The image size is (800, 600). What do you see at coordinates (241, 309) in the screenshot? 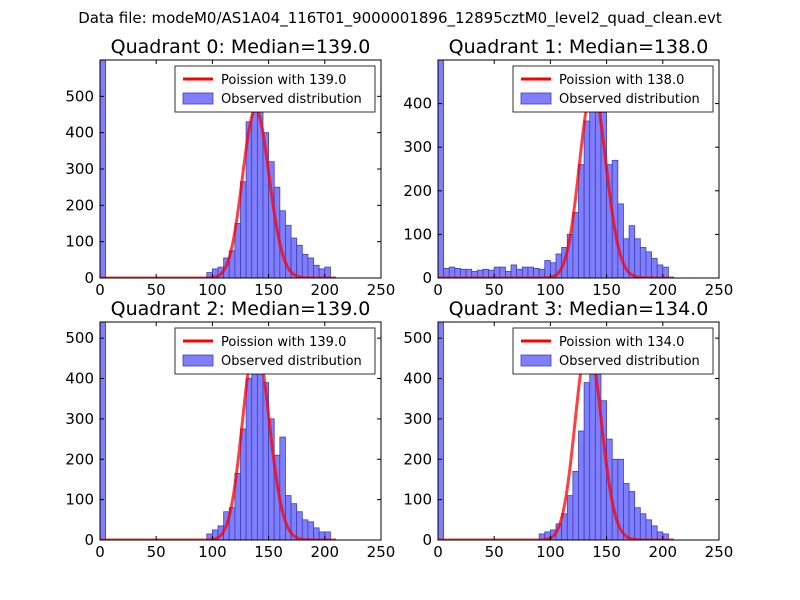
I see `subplot-title: Quadrant 2: Median=139.0` at bounding box center [241, 309].